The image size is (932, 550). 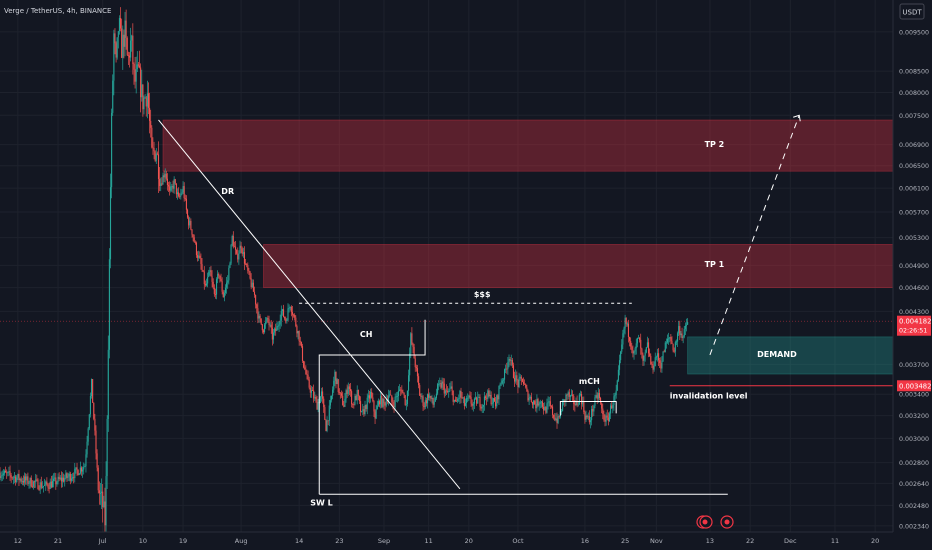 I want to click on x-tick-label: Nov, so click(x=656, y=541).